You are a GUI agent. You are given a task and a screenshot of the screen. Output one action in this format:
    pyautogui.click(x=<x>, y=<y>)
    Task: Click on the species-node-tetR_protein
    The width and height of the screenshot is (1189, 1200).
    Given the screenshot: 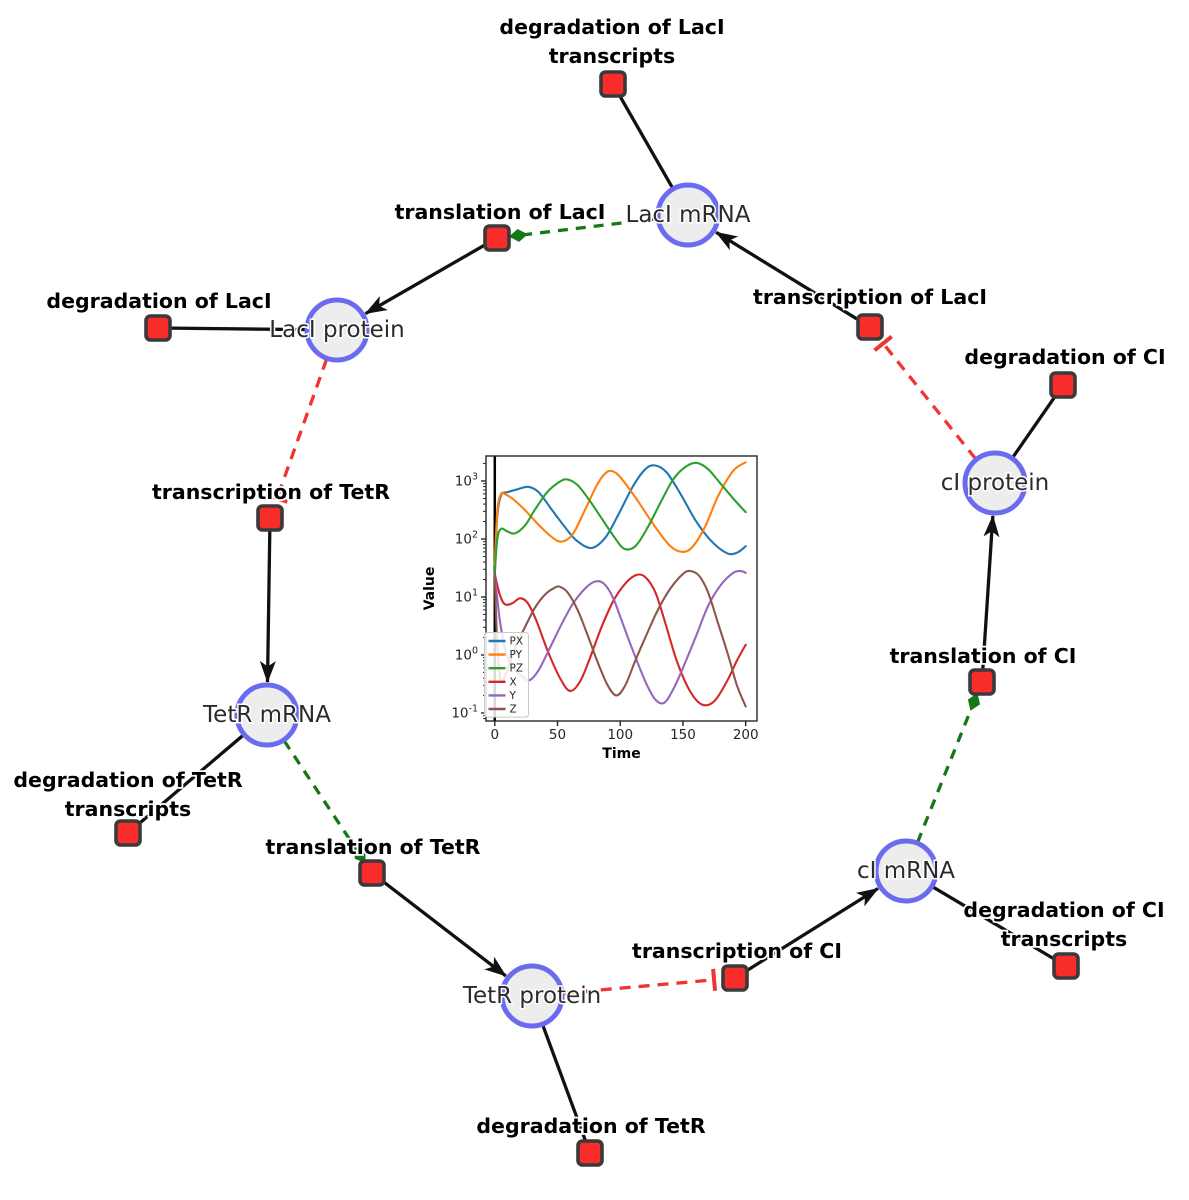 What is the action you would take?
    pyautogui.click(x=532, y=996)
    